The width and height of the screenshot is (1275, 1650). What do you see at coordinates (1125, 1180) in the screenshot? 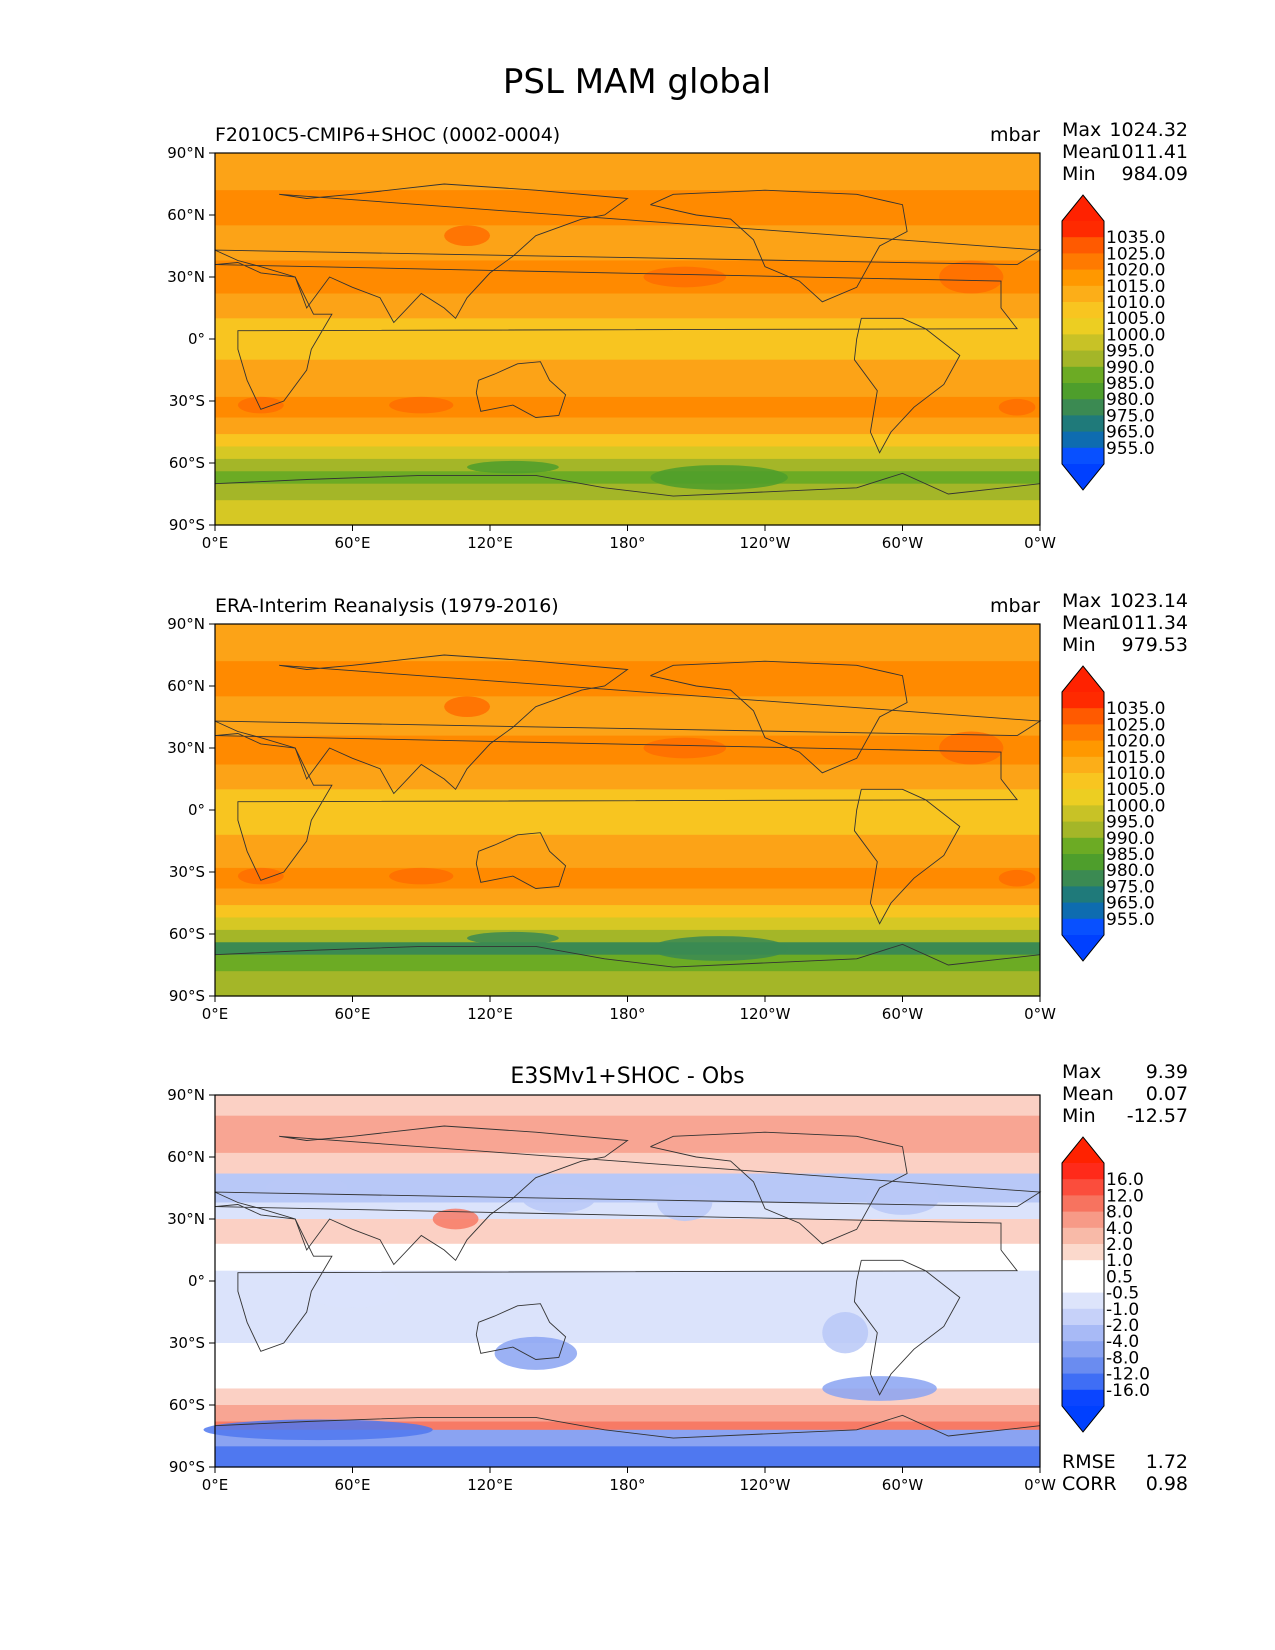
I see `colorbar-label: 16.0` at bounding box center [1125, 1180].